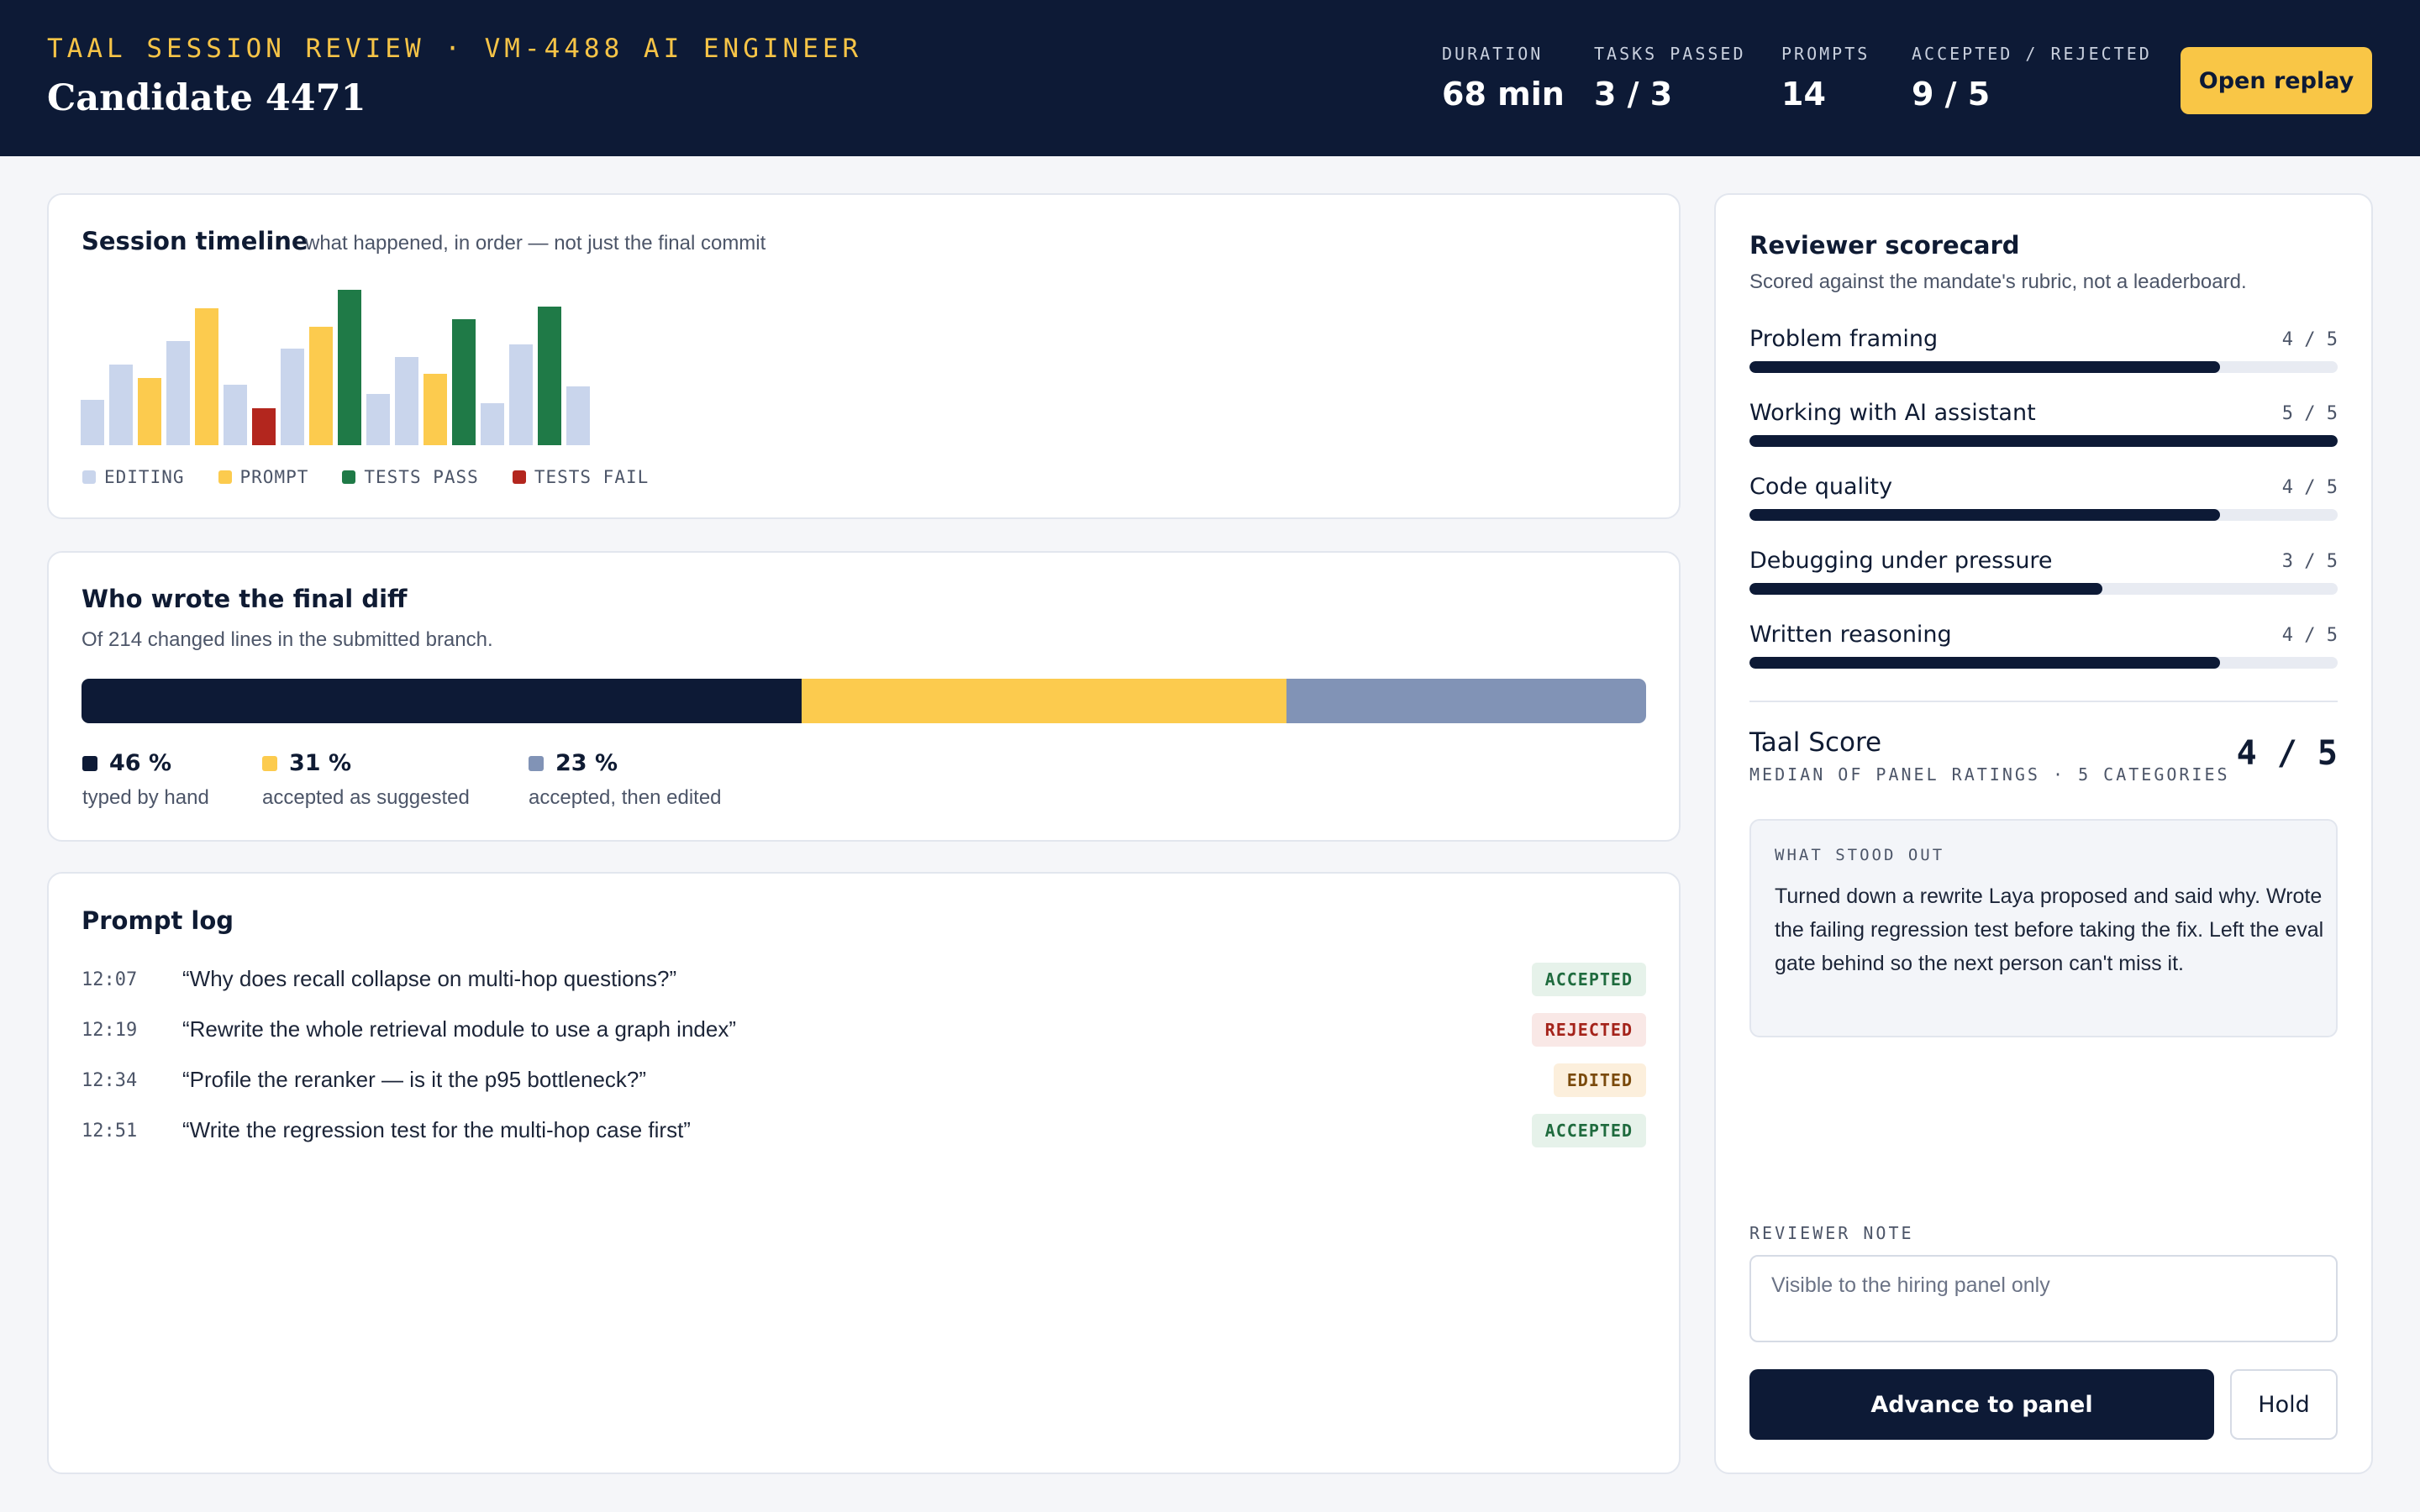 Image resolution: width=2420 pixels, height=1512 pixels. I want to click on diff-stacked-bar, so click(864, 701).